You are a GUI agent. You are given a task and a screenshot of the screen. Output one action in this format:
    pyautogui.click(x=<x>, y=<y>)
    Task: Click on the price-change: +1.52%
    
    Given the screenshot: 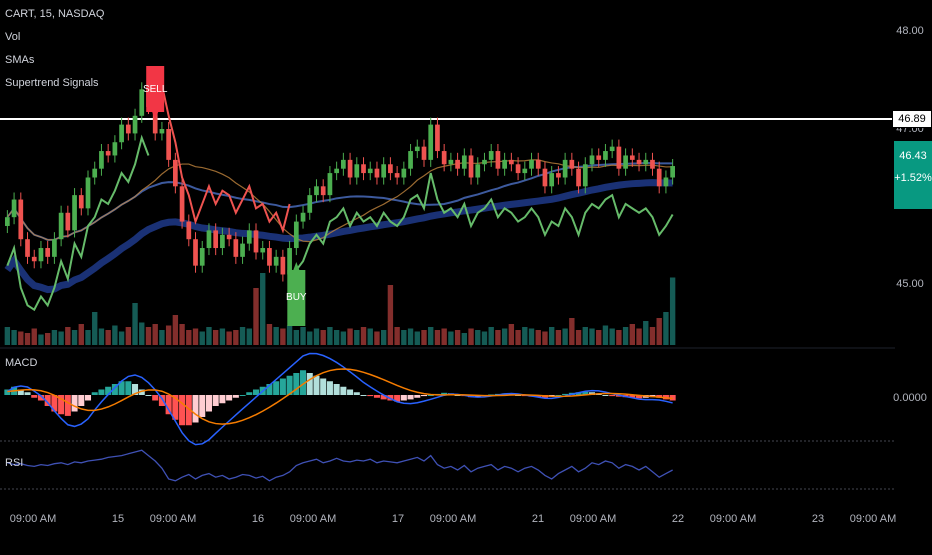 What is the action you would take?
    pyautogui.click(x=913, y=178)
    